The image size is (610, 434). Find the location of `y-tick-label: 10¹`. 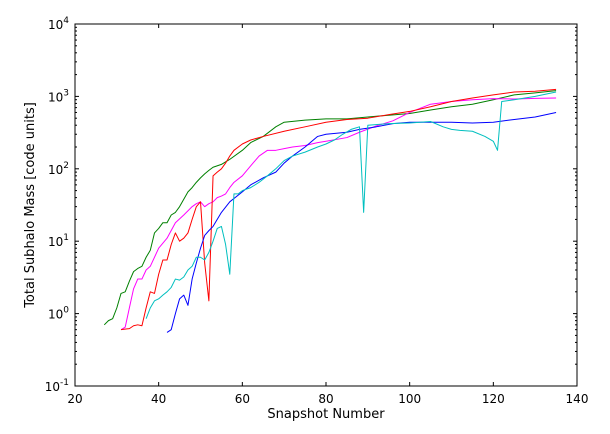

y-tick-label: 10¹ is located at coordinates (58, 241).